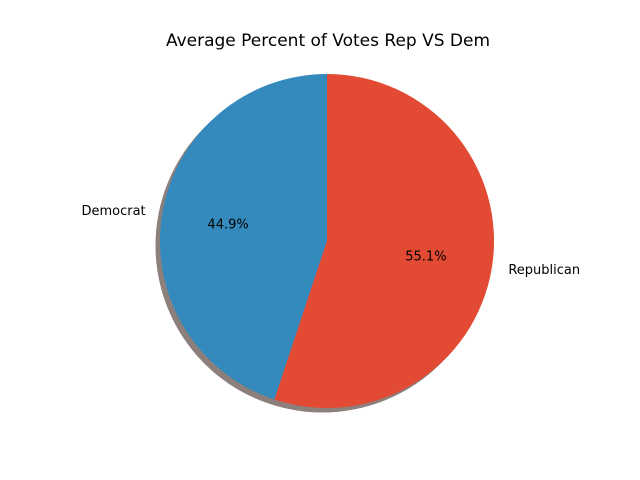 The image size is (640, 480). What do you see at coordinates (544, 270) in the screenshot?
I see `slice-label-republican: Republican` at bounding box center [544, 270].